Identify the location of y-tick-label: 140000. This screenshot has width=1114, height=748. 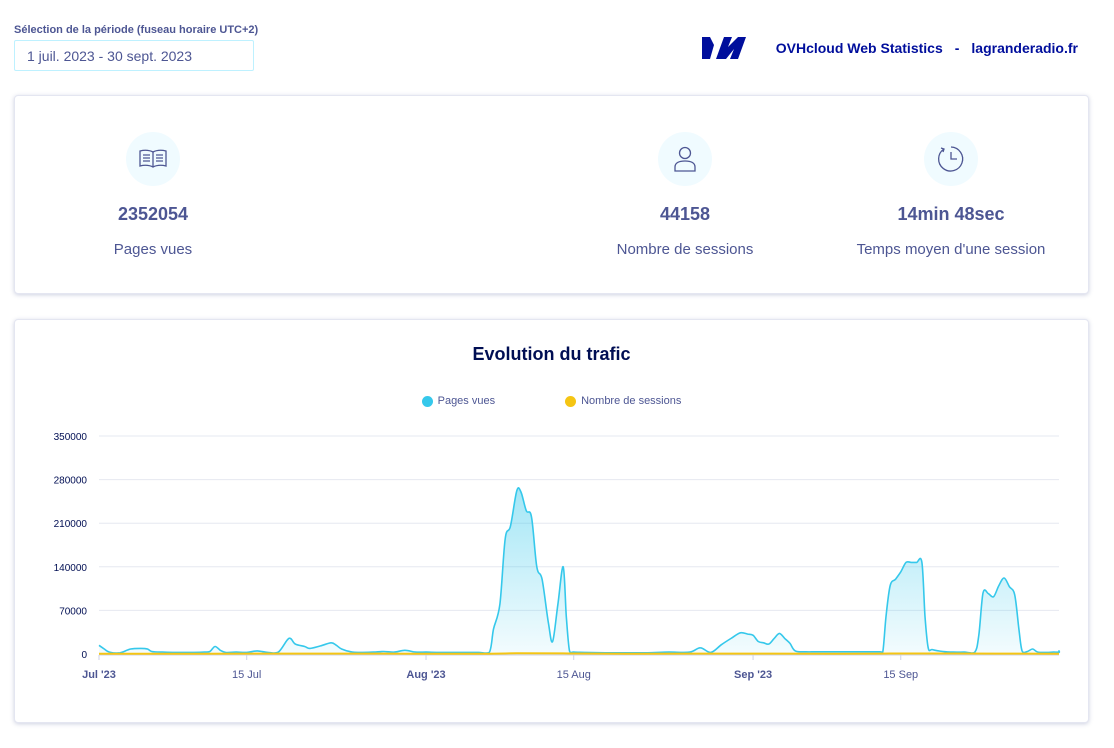
(71, 568).